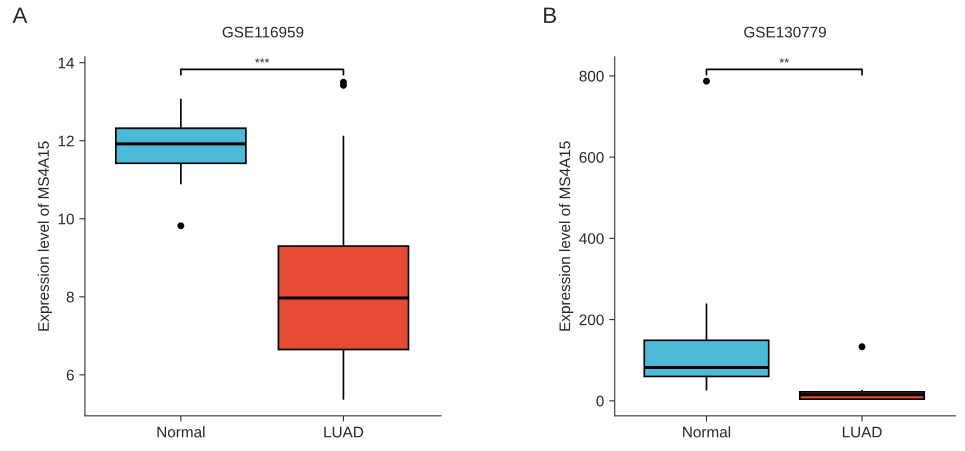 This screenshot has height=451, width=965. What do you see at coordinates (66, 141) in the screenshot?
I see `y-tick-label: 12` at bounding box center [66, 141].